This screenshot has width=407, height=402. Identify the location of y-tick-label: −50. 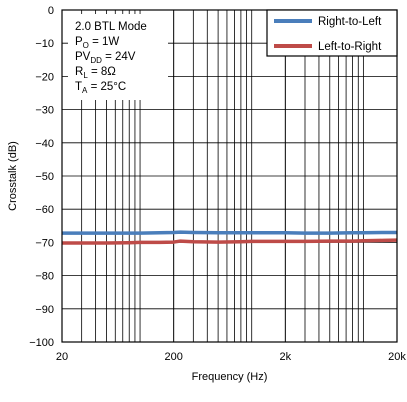
(44, 177).